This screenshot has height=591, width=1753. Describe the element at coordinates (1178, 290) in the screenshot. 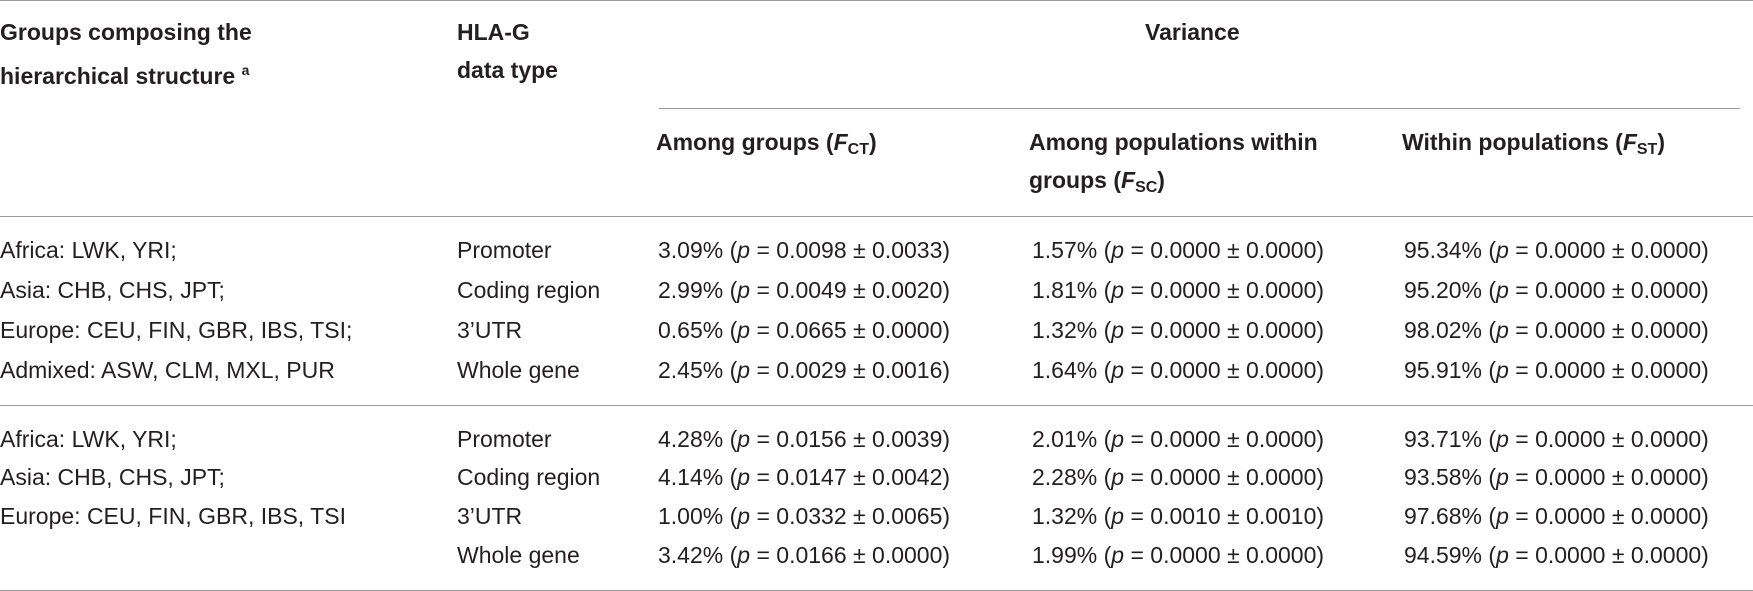

I see `fsc-value: 1.81% (p = 0.0000 ± 0.0000)` at that location.